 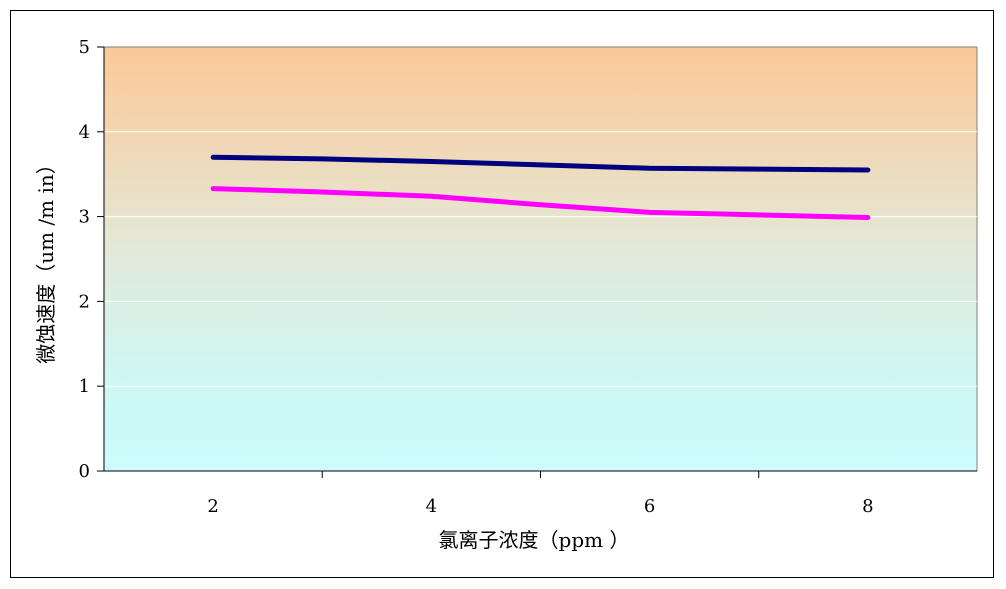 What do you see at coordinates (534, 540) in the screenshot?
I see `x-axis-title: 氯离子浓度（ppm ）` at bounding box center [534, 540].